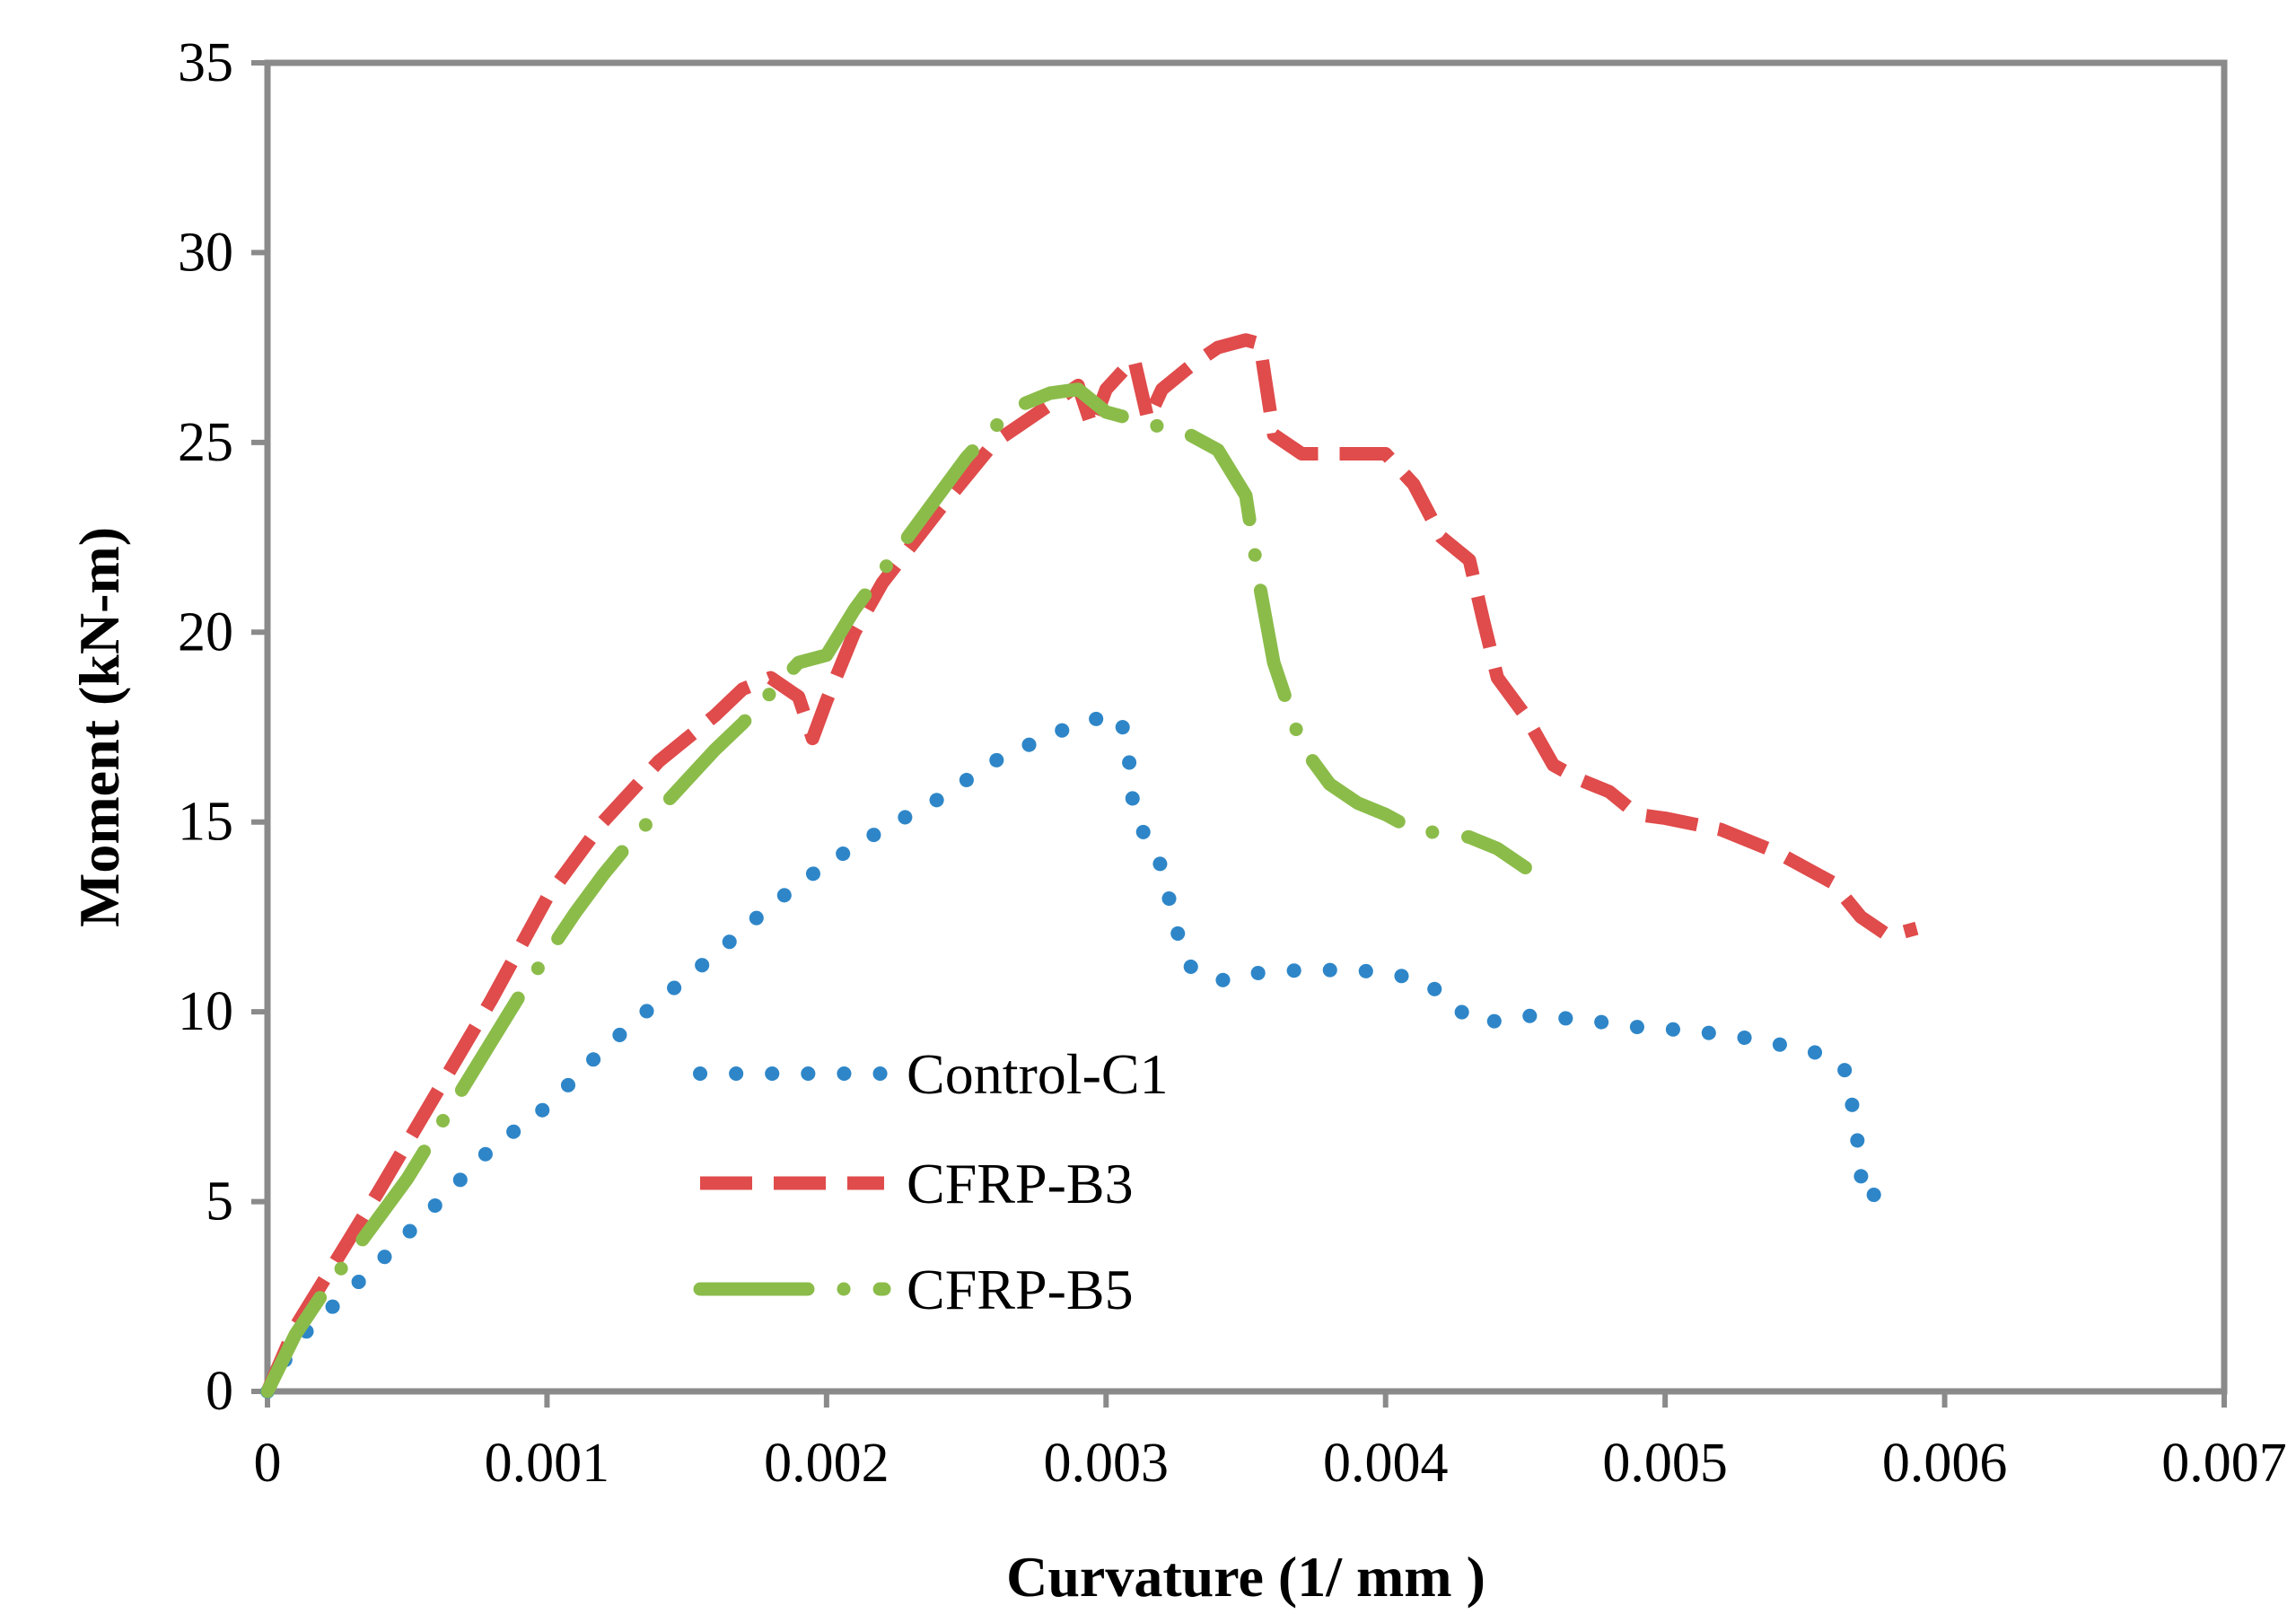 Image resolution: width=2296 pixels, height=1614 pixels. I want to click on y-tick-label: 5, so click(219, 1201).